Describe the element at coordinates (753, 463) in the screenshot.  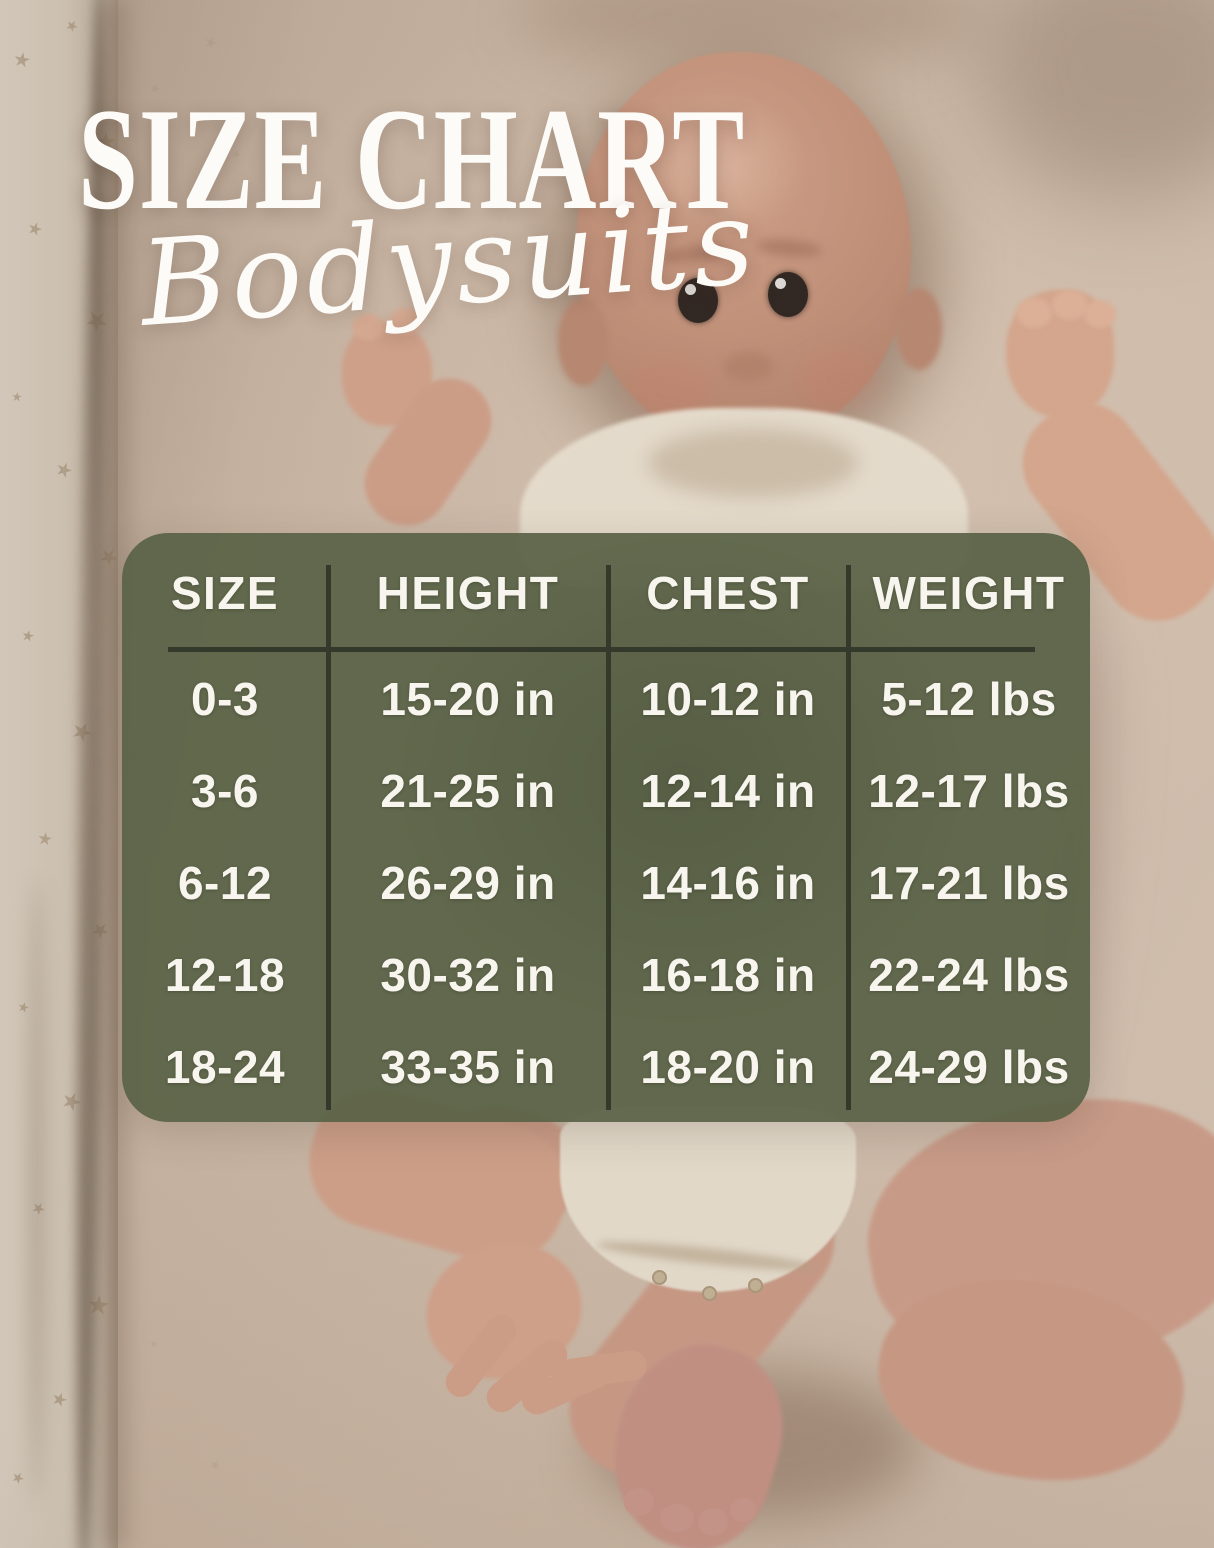
I see `bodysuit-collar` at that location.